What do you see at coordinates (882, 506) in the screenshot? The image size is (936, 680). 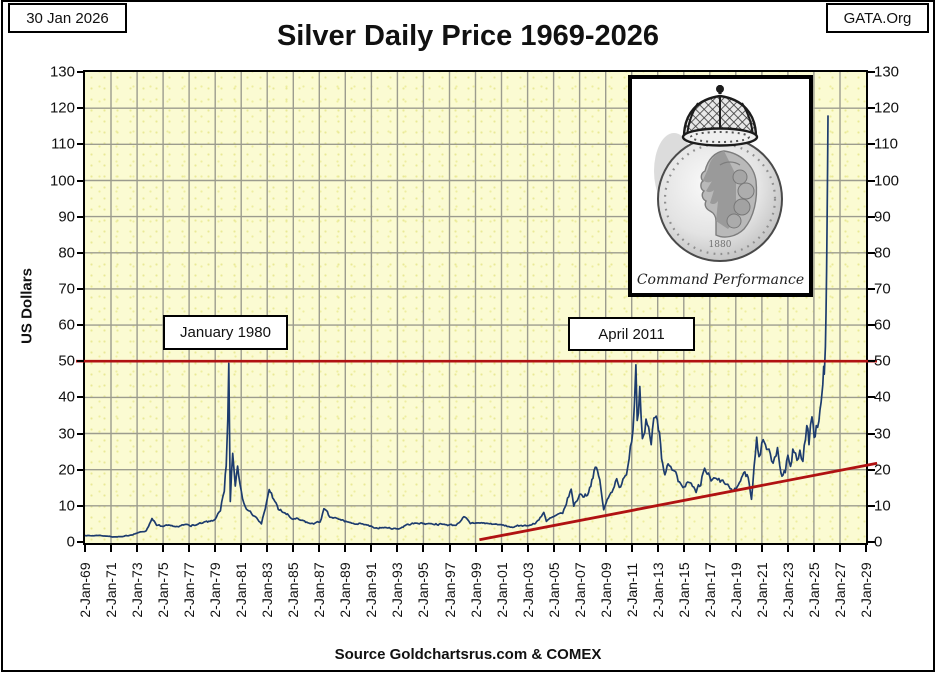 I see `y-tick-label-right: 10` at bounding box center [882, 506].